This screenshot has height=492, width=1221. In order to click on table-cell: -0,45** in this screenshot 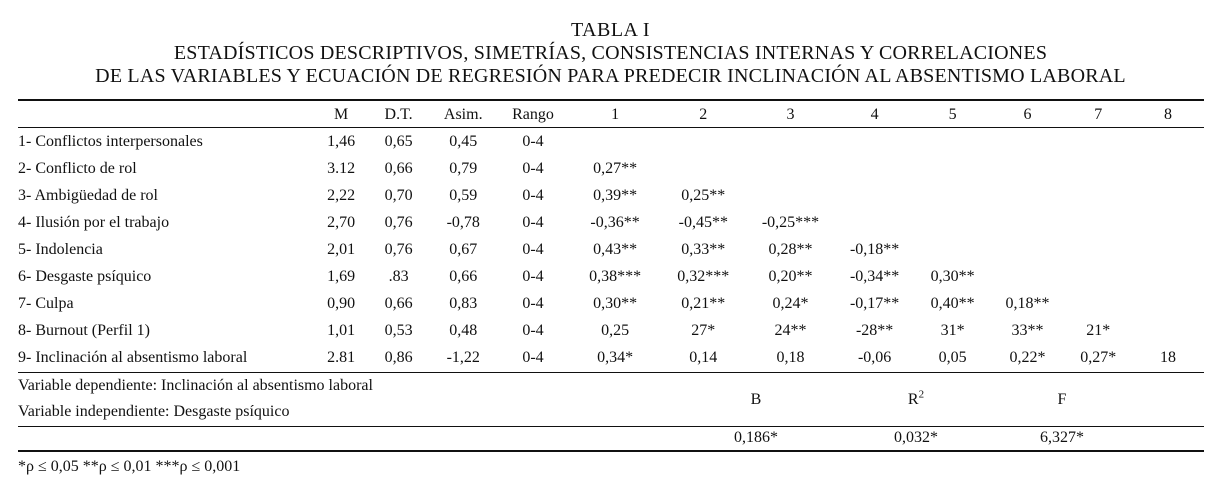, I will do `click(703, 222)`.